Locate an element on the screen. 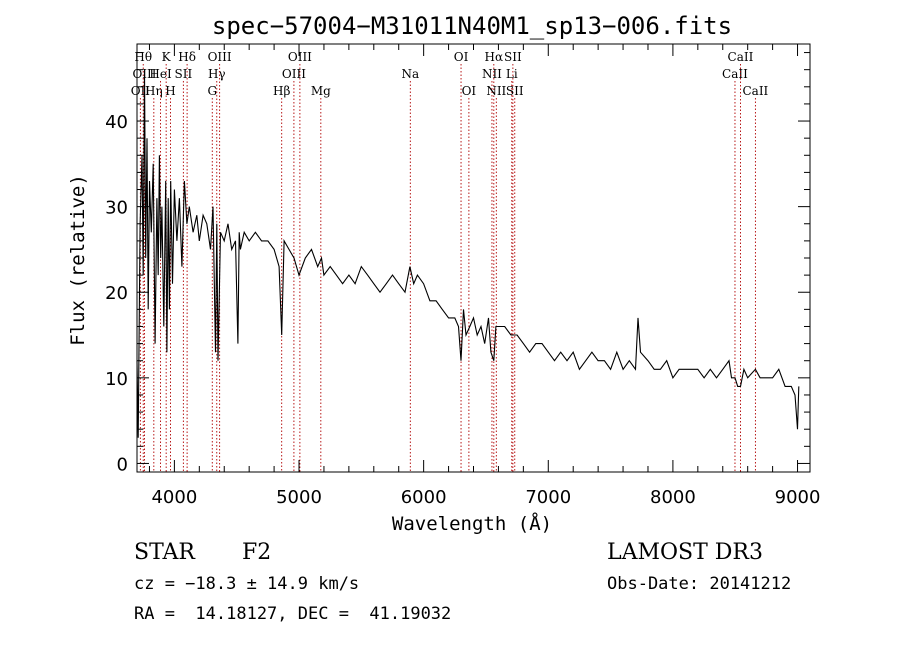 This screenshot has height=649, width=900. y-axis-label: Flux (relative) is located at coordinates (78, 260).